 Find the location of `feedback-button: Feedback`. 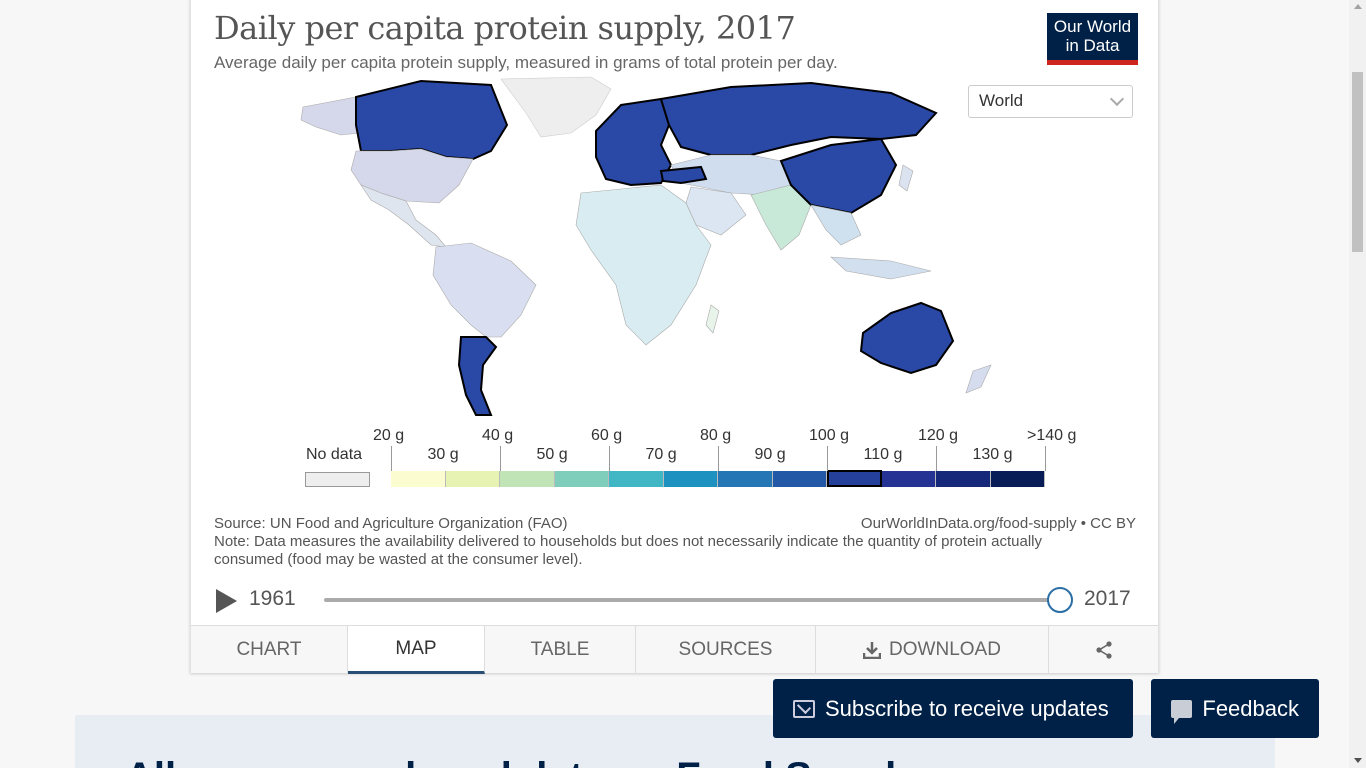

feedback-button: Feedback is located at coordinates (1235, 708).